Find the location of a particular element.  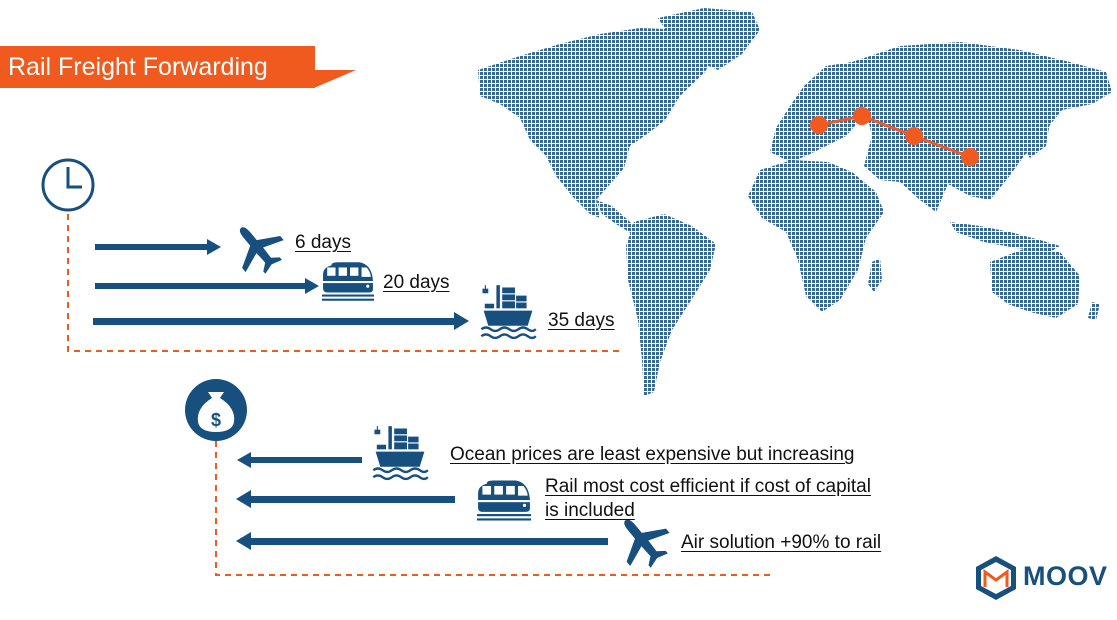

airplane-icon is located at coordinates (257, 247).